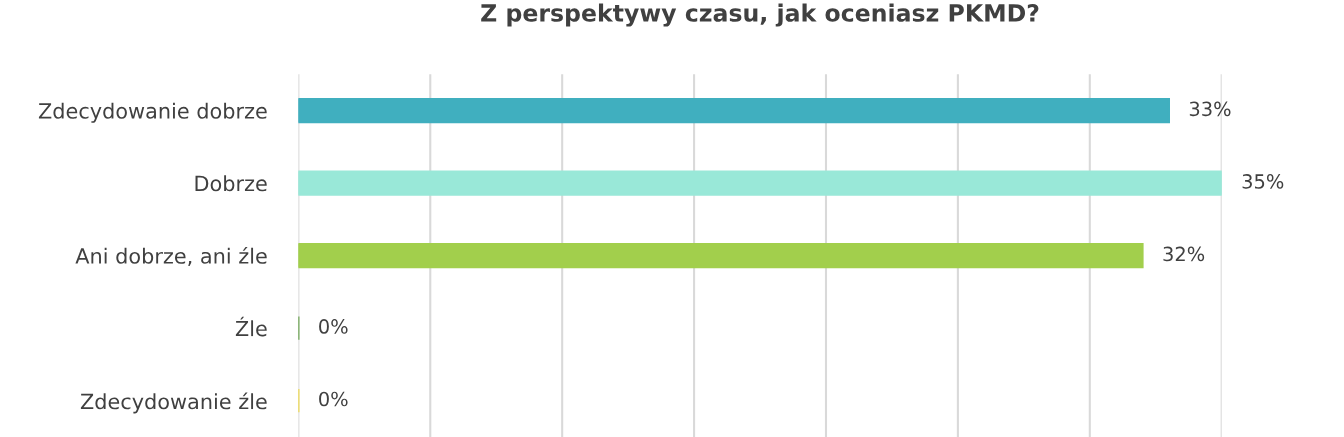 This screenshot has width=1344, height=437. What do you see at coordinates (171, 256) in the screenshot?
I see `y-tick-label: Ani dobrze, ani źle` at bounding box center [171, 256].